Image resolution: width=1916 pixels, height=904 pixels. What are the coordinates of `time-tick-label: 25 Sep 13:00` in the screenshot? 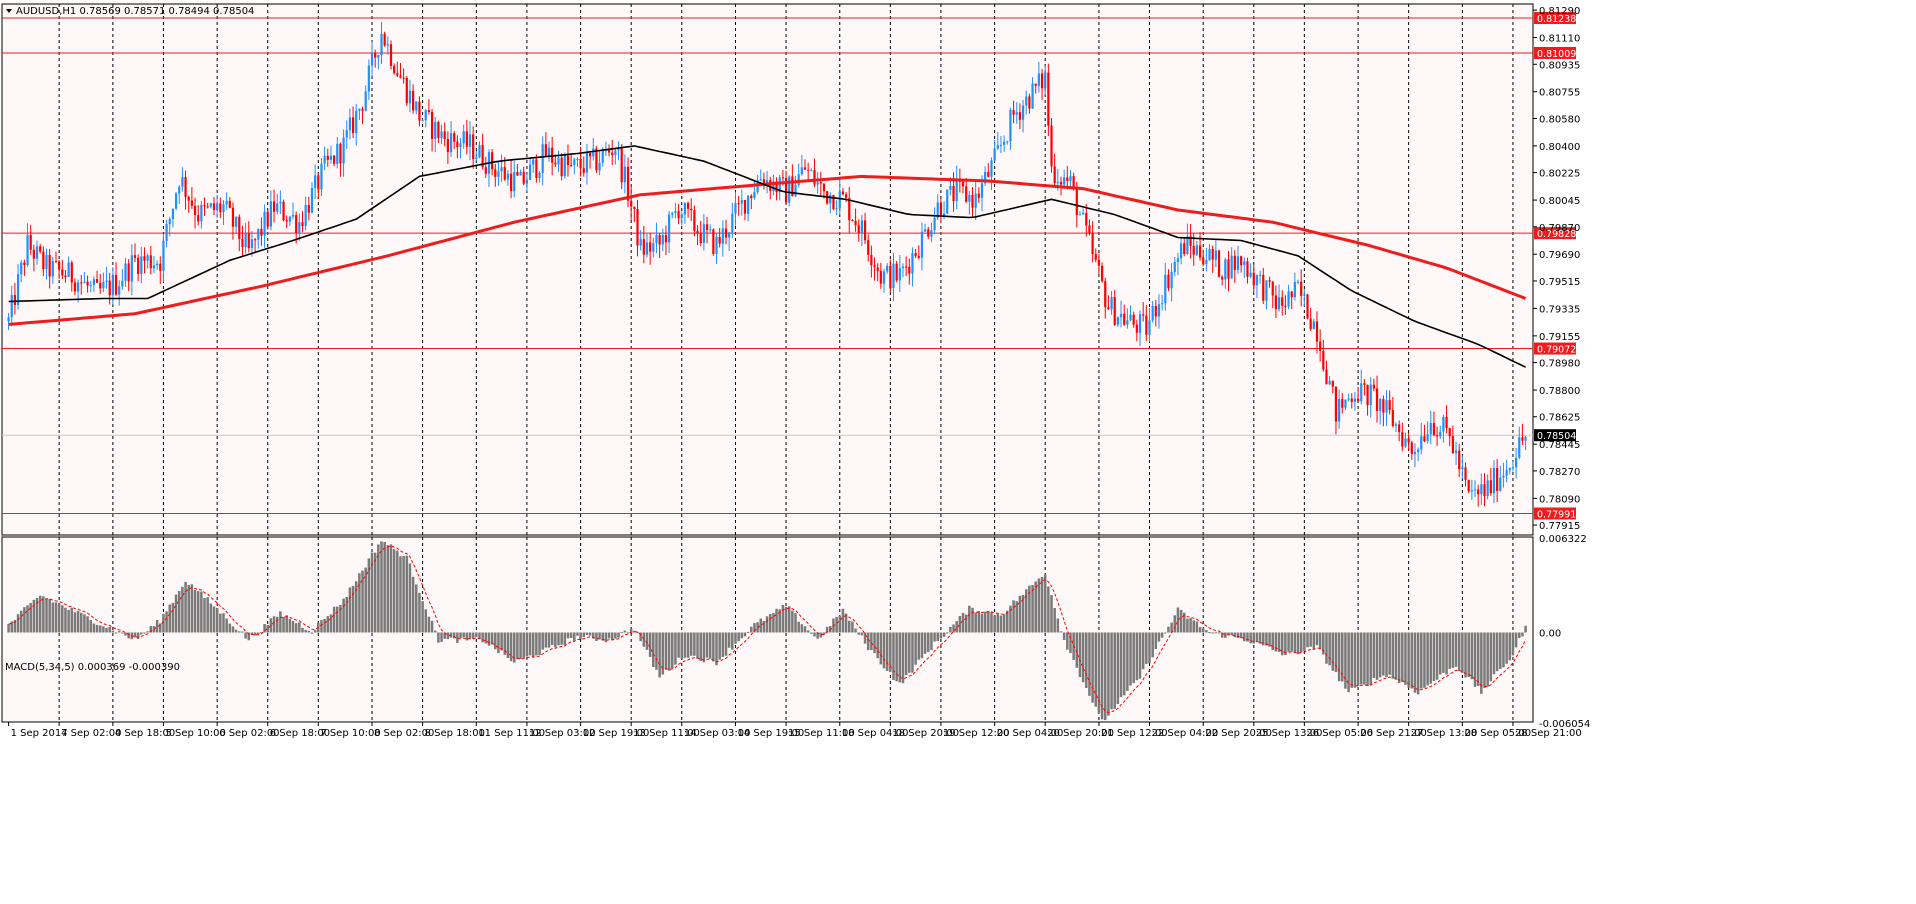 It's located at (1289, 733).